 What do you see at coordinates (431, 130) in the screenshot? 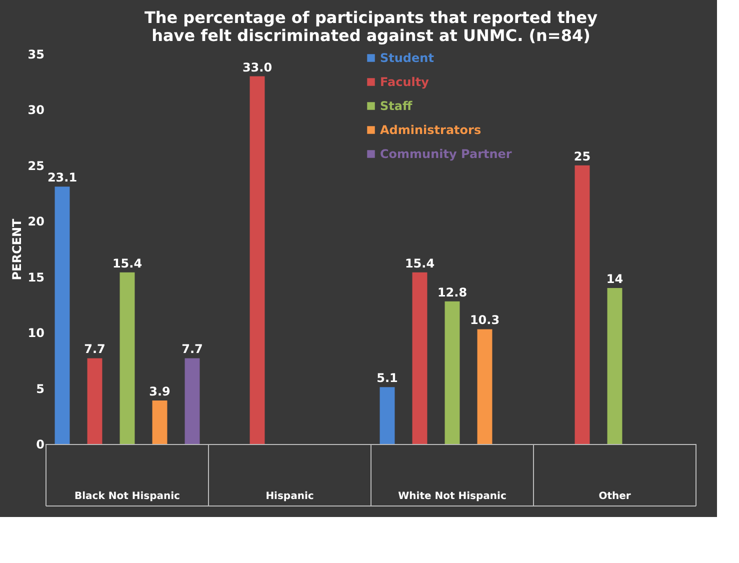
I see `legend-label: Administrators` at bounding box center [431, 130].